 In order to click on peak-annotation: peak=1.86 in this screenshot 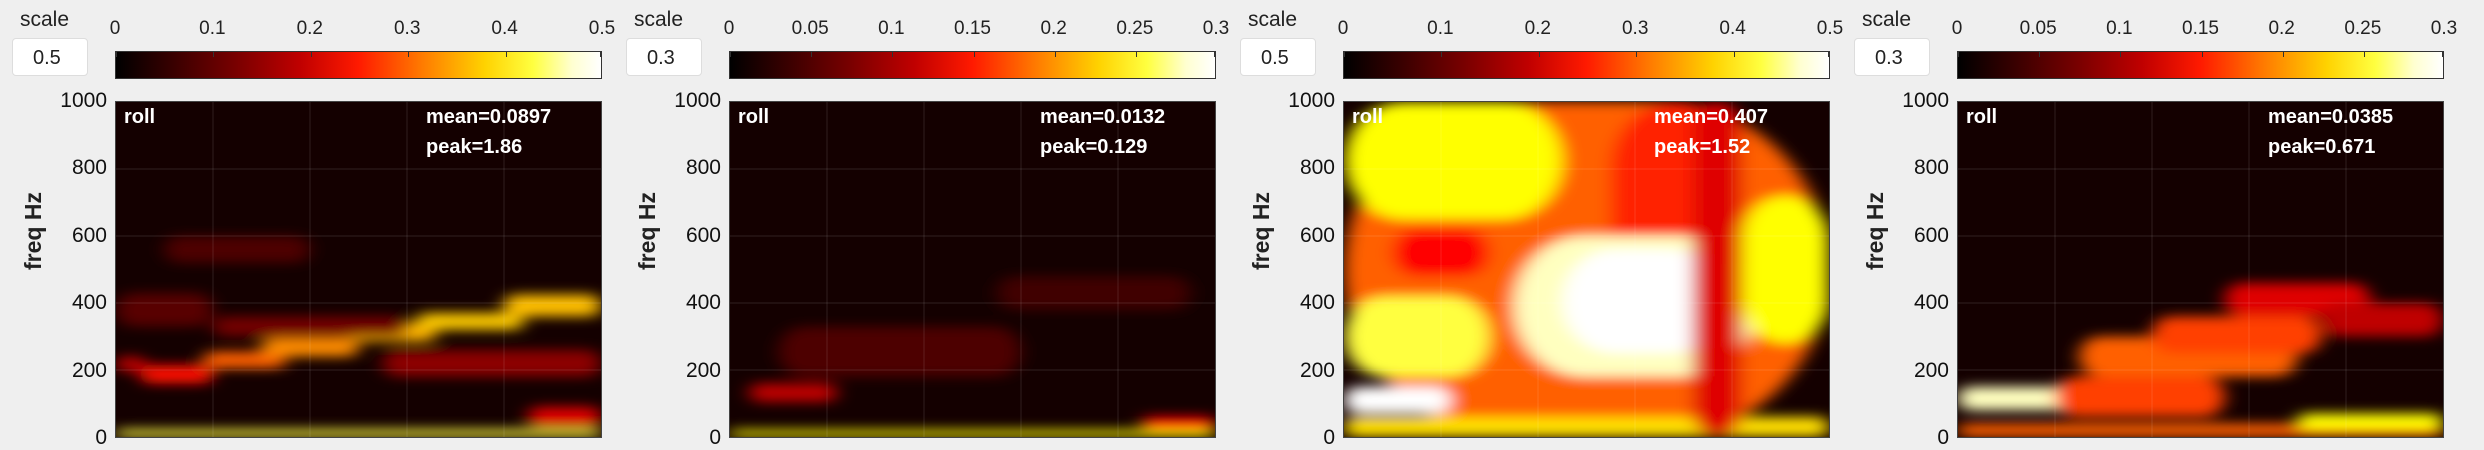, I will do `click(474, 147)`.